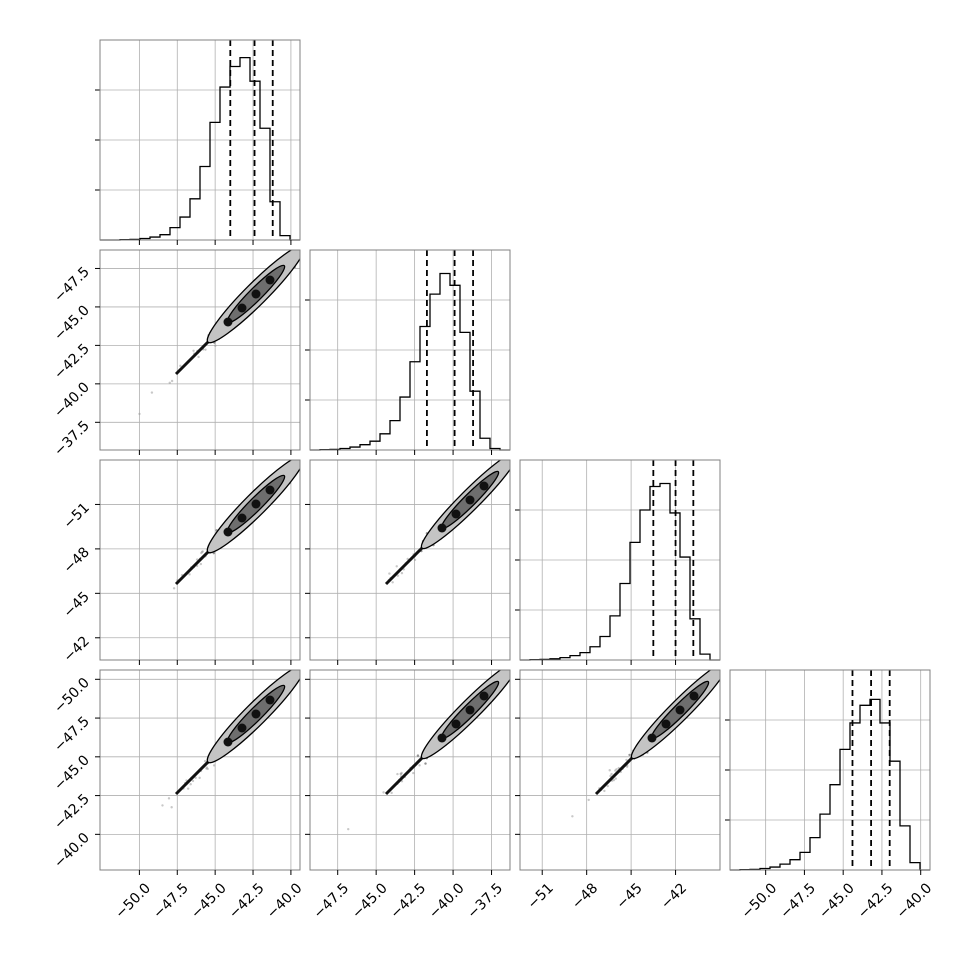 This screenshot has height=970, width=970. I want to click on y-tick-label: −37.5, so click(72, 439).